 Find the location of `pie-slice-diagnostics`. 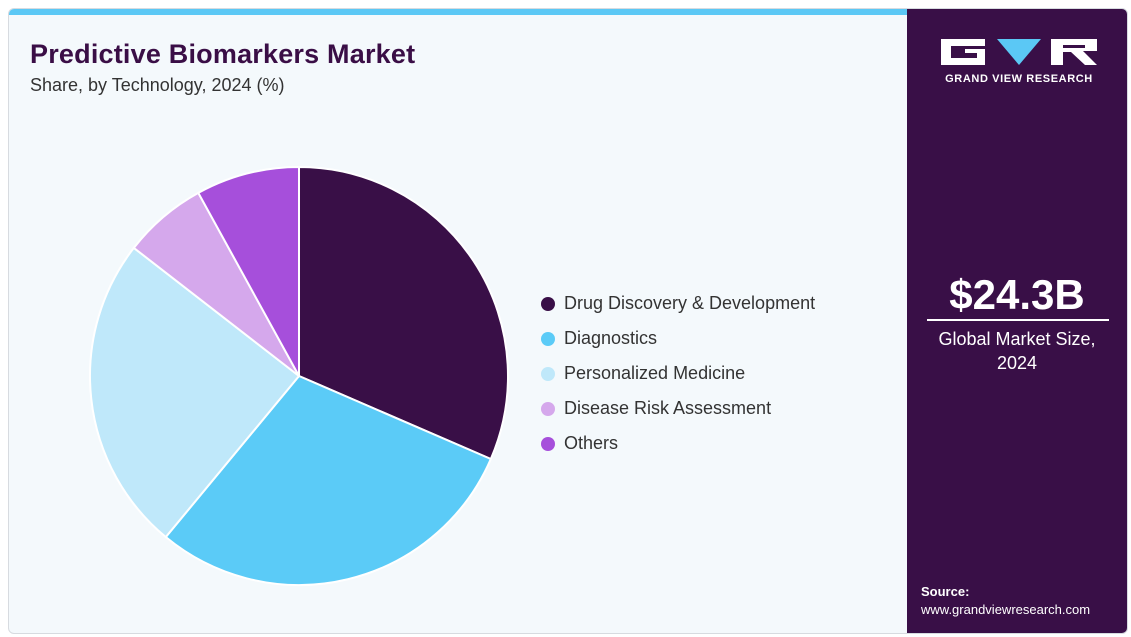

pie-slice-diagnostics is located at coordinates (328, 480).